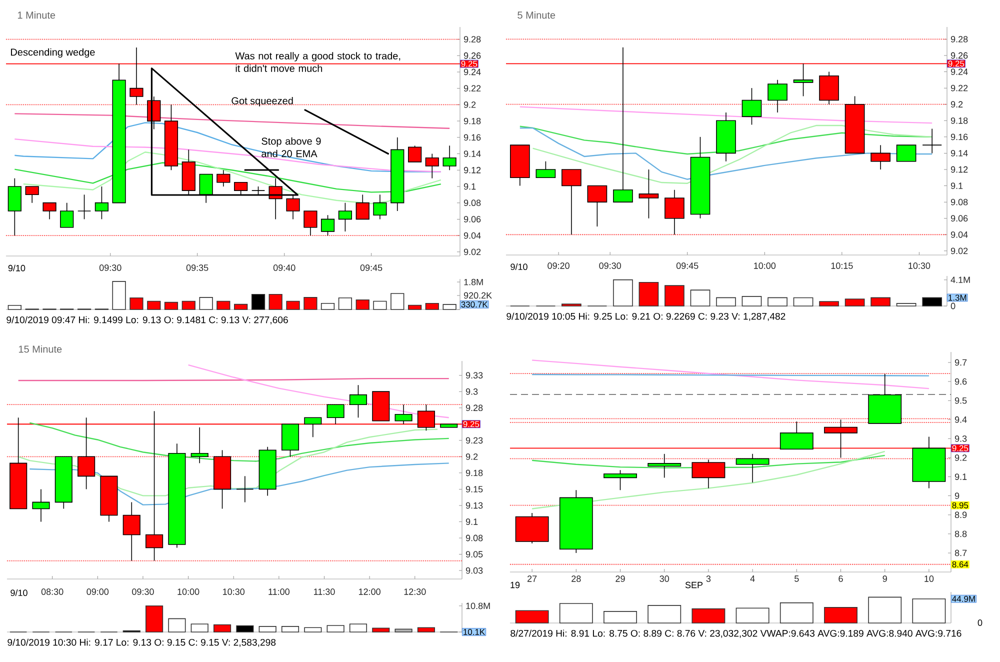  Describe the element at coordinates (960, 505) in the screenshot. I see `ref-line-label: 8.95` at that location.